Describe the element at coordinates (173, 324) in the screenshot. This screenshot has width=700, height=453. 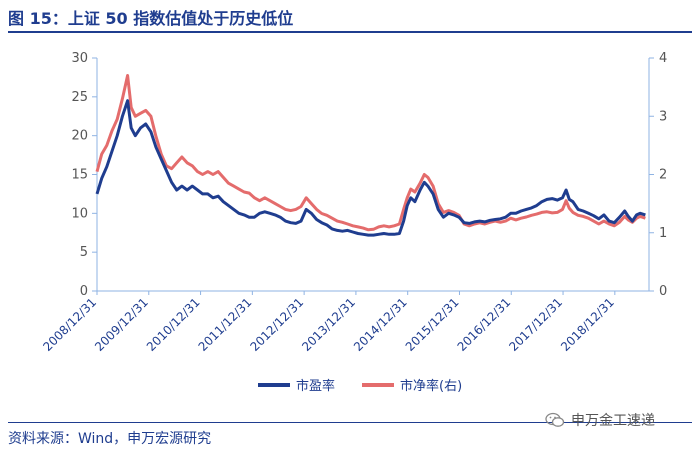
I see `x-tick-label: 2010/12/31` at that location.